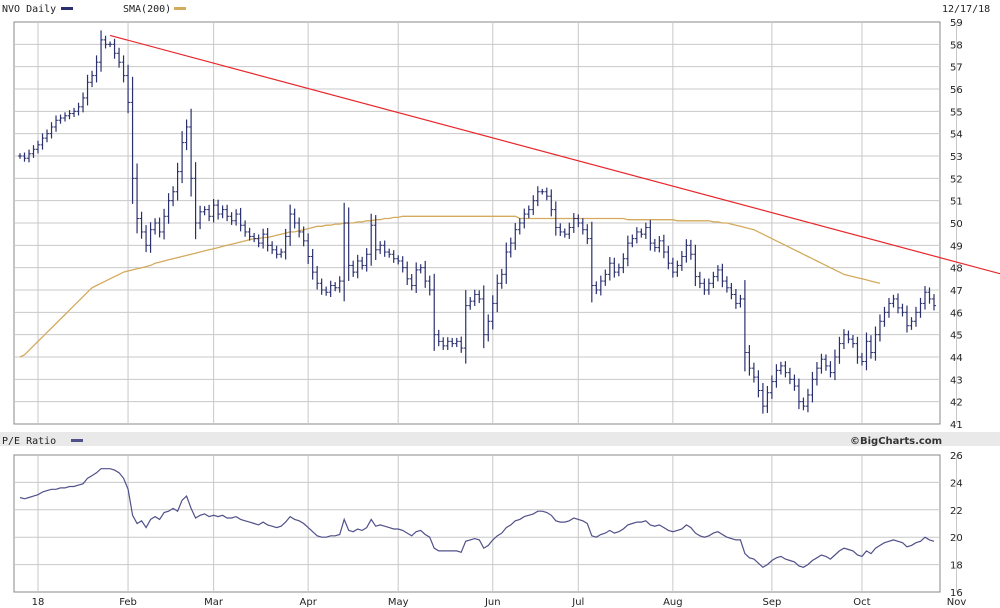 Image resolution: width=1000 pixels, height=608 pixels. I want to click on sma-label: SMA(200), so click(147, 9).